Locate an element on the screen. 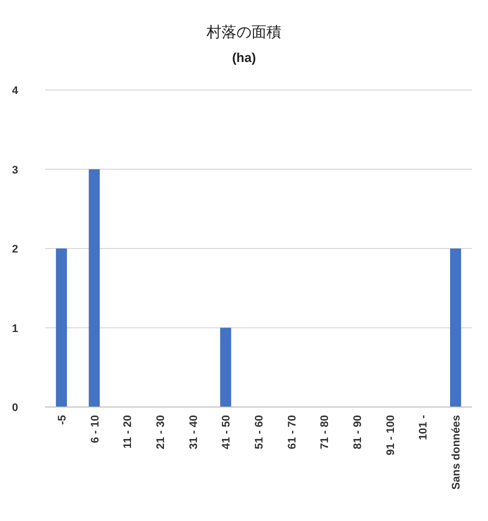  y-tick-label: 0 is located at coordinates (15, 408).